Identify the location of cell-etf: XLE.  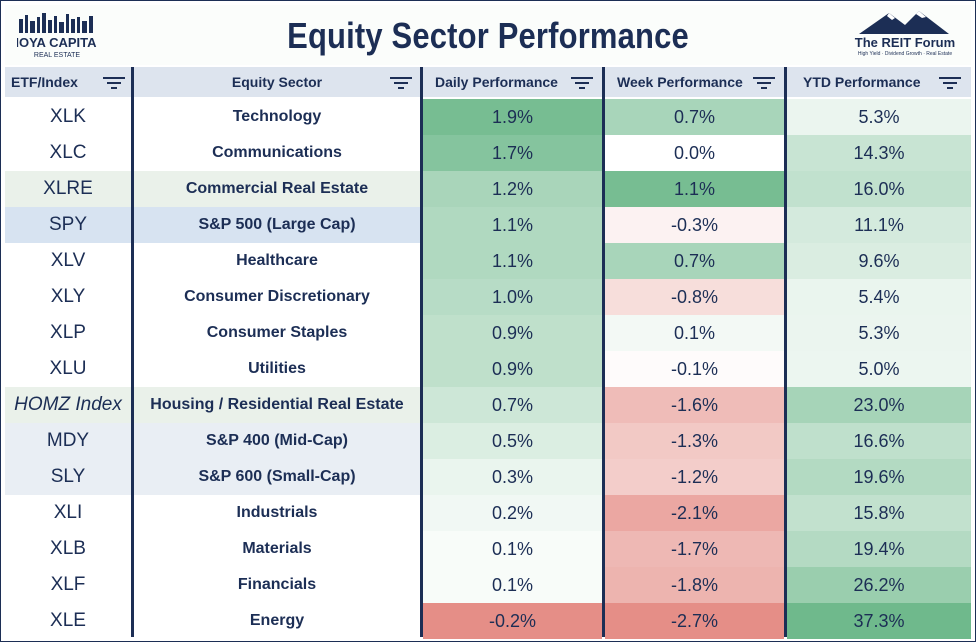
(68, 621).